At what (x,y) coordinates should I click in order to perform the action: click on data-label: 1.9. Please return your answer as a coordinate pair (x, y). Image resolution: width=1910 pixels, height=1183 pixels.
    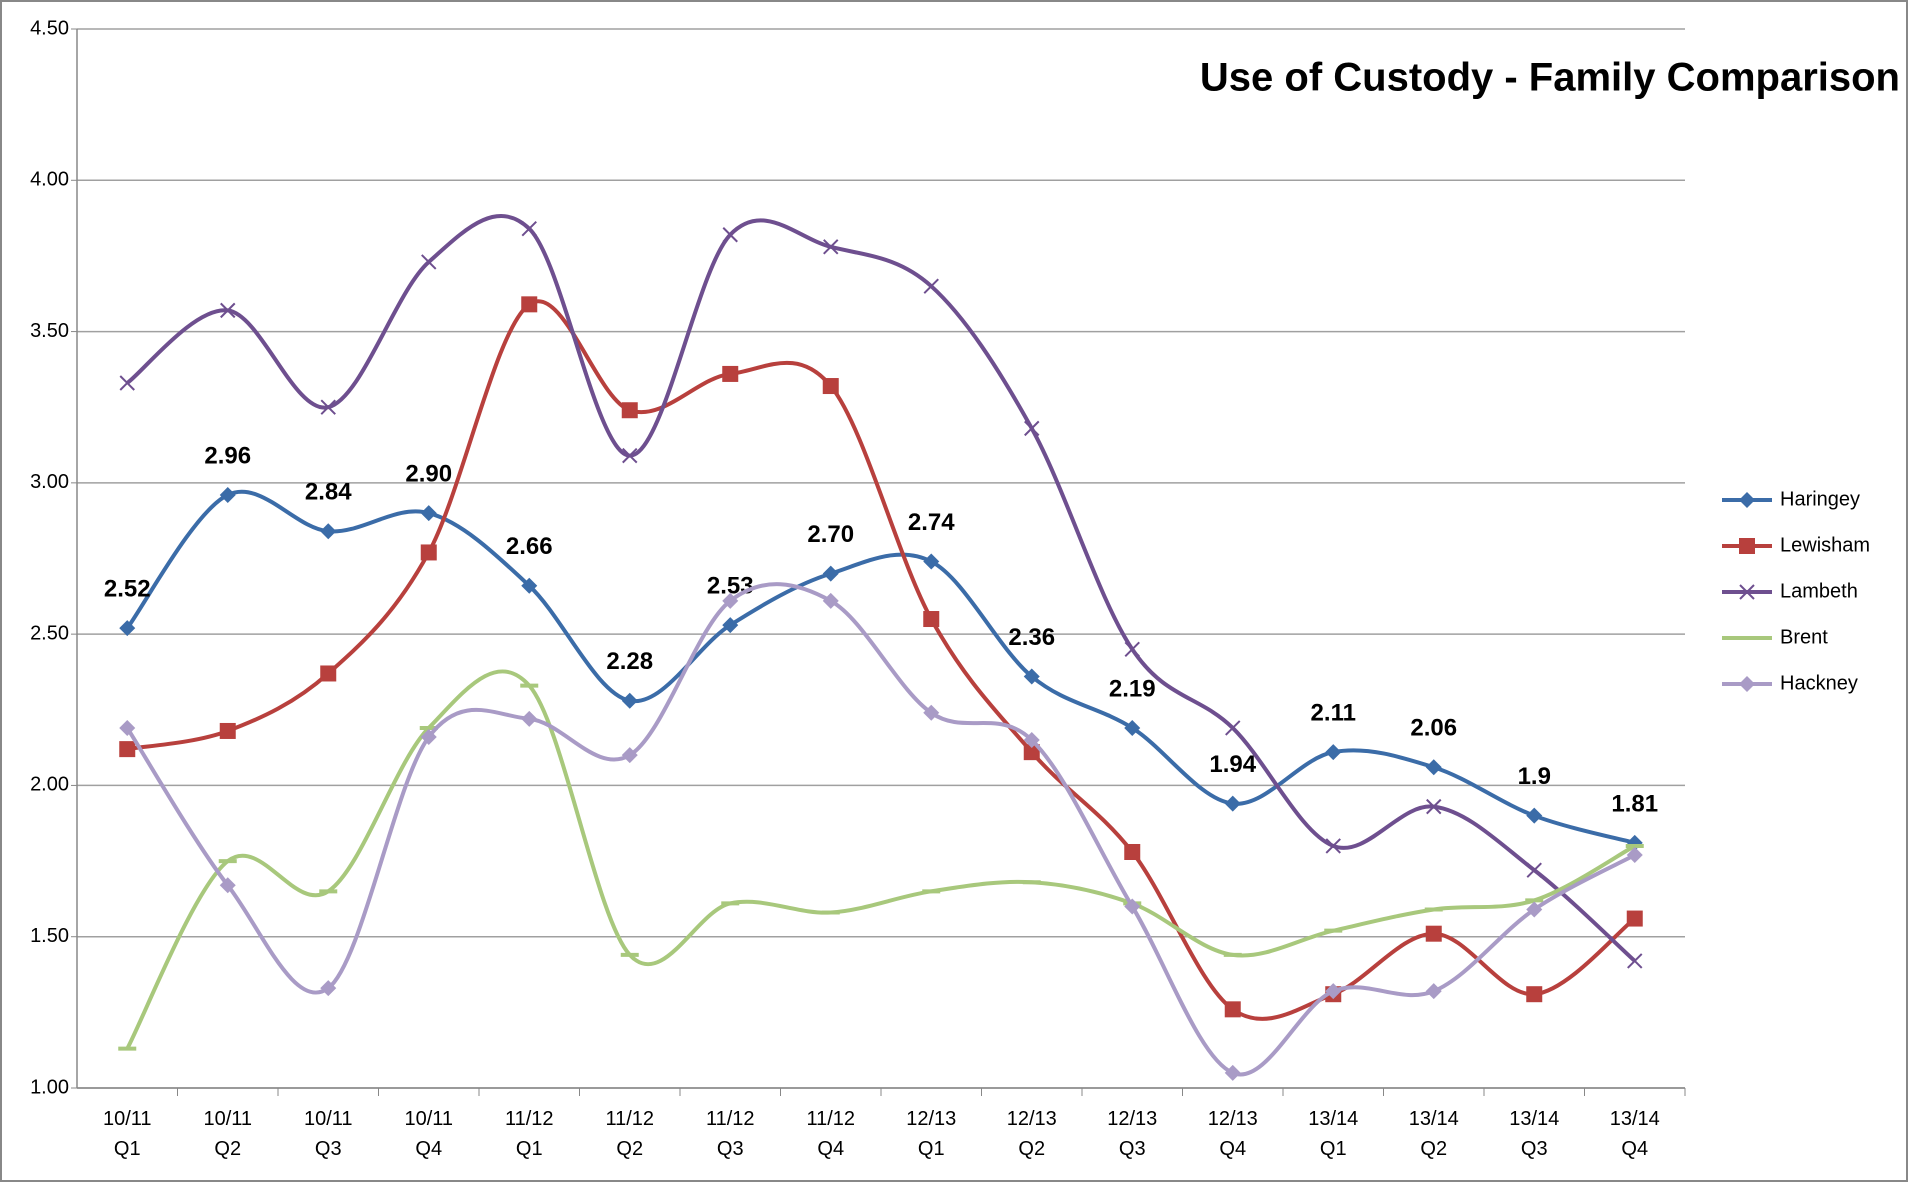
    Looking at the image, I should click on (1534, 776).